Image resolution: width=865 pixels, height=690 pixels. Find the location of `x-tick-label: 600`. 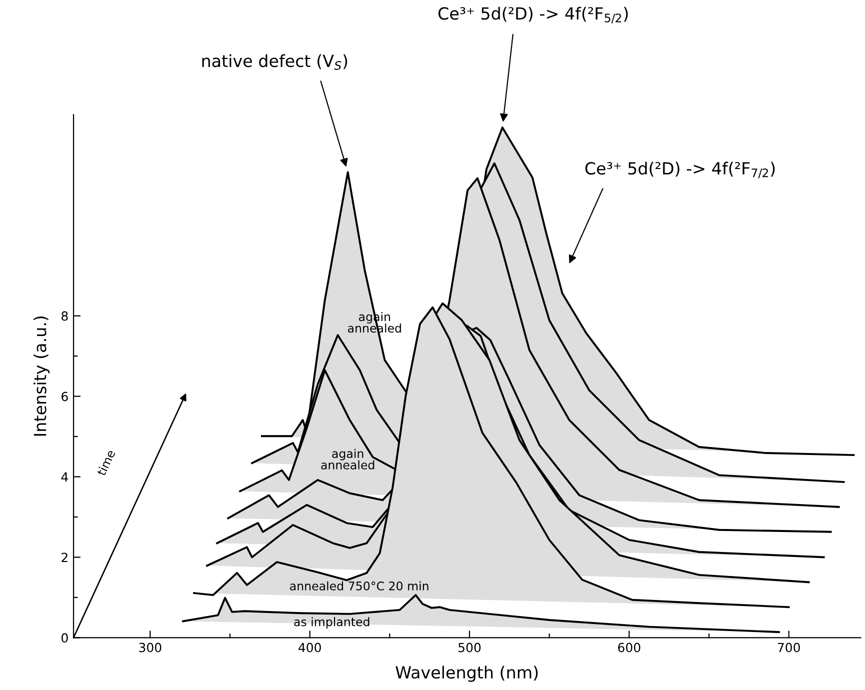

x-tick-label: 600 is located at coordinates (629, 647).